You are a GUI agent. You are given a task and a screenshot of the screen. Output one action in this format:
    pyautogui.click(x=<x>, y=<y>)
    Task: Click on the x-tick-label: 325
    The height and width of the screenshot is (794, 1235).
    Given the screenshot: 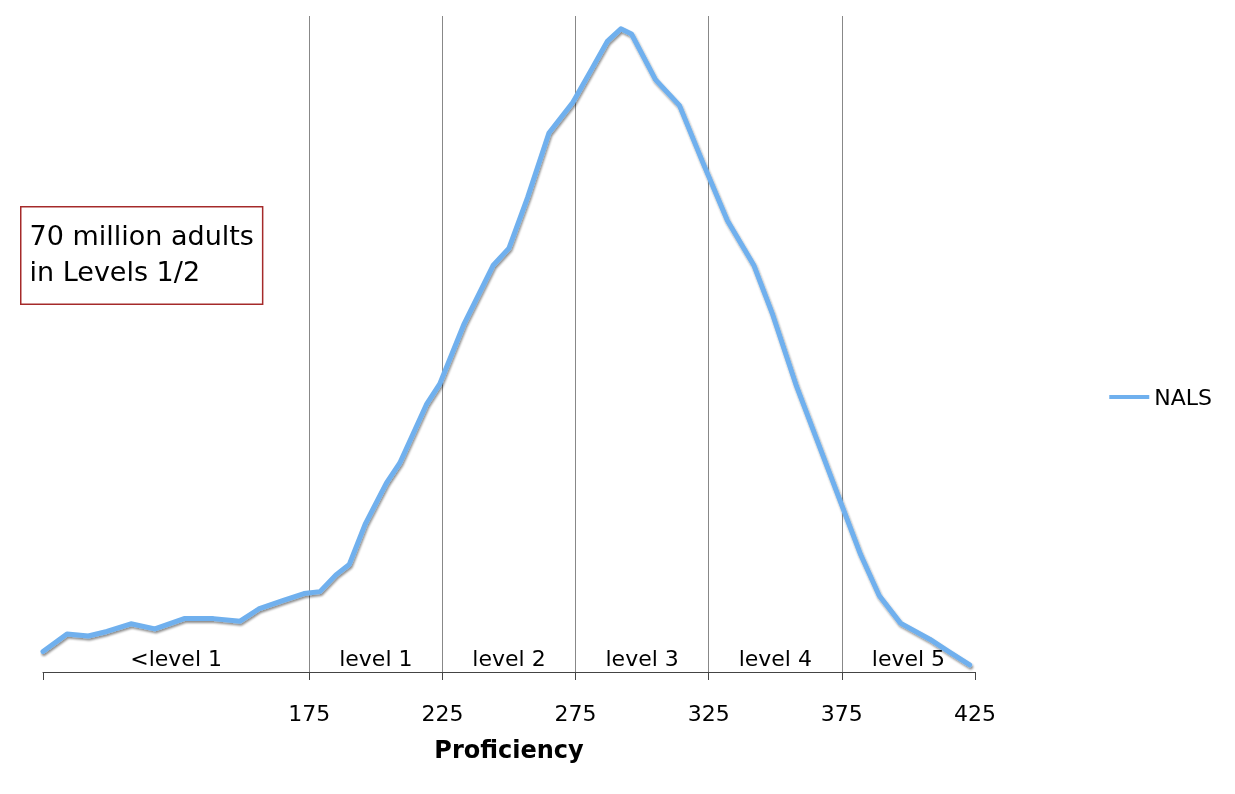 What is the action you would take?
    pyautogui.click(x=708, y=713)
    